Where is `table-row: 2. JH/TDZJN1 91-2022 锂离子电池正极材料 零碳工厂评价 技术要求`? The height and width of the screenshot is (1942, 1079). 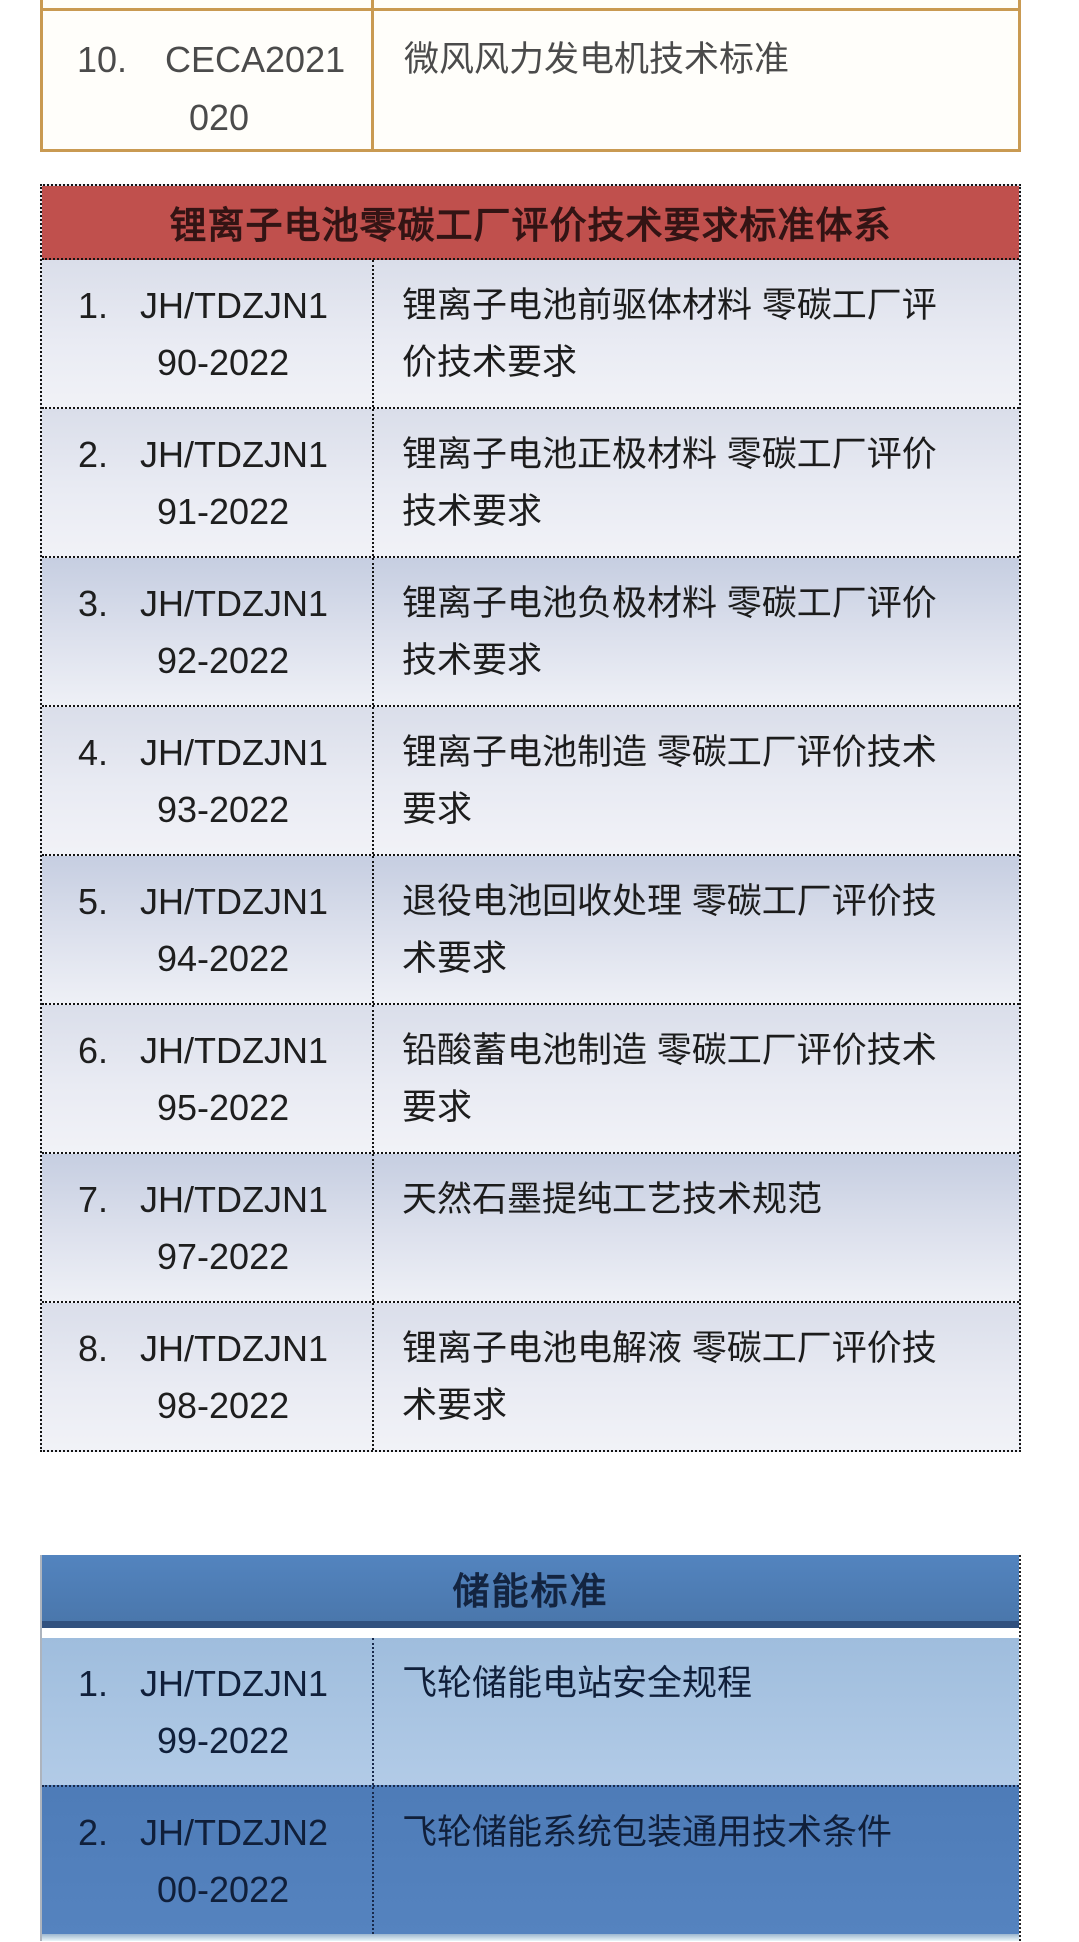 table-row: 2. JH/TDZJN1 91-2022 锂离子电池正极材料 零碳工厂评价 技术要求 is located at coordinates (530, 481).